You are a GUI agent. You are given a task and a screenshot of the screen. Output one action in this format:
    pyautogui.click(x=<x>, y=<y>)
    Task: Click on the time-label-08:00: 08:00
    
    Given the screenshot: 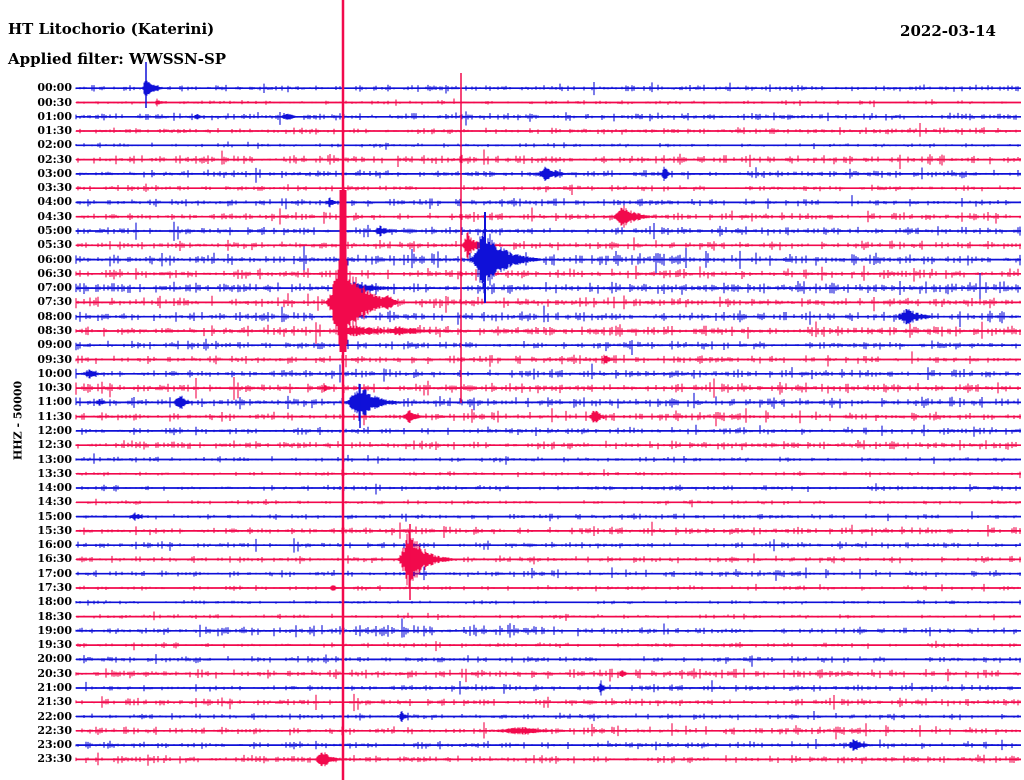 What is the action you would take?
    pyautogui.click(x=54, y=316)
    